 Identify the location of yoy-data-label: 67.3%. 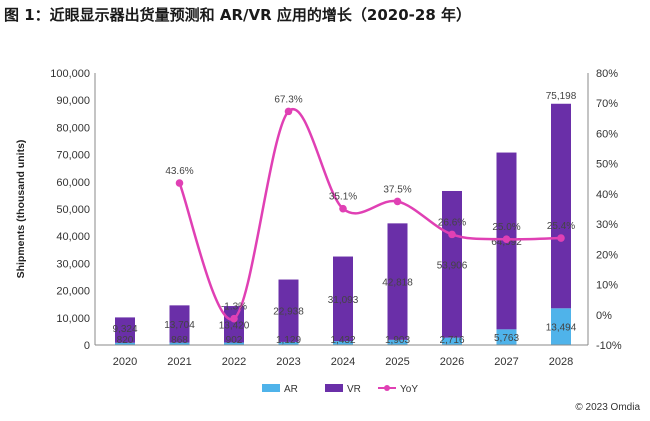
(288, 99).